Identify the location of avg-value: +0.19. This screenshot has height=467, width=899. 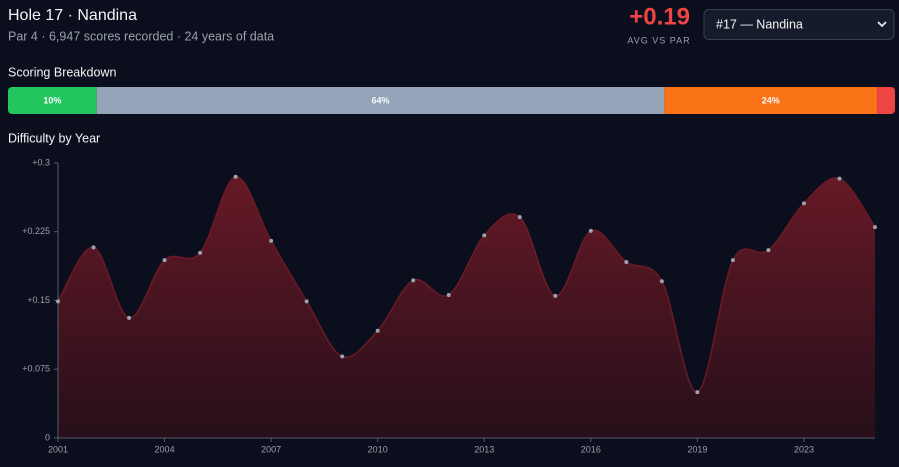
(659, 16).